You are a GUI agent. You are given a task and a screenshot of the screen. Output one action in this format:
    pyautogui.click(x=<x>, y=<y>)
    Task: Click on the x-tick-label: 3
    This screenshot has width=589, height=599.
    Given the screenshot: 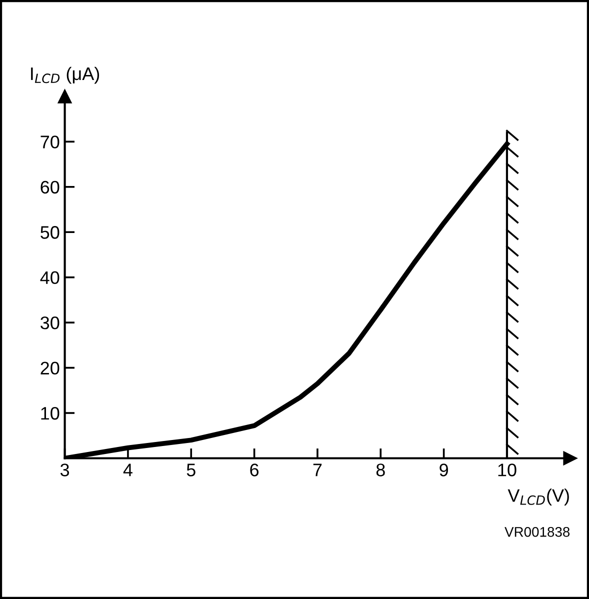 What is the action you would take?
    pyautogui.click(x=65, y=470)
    